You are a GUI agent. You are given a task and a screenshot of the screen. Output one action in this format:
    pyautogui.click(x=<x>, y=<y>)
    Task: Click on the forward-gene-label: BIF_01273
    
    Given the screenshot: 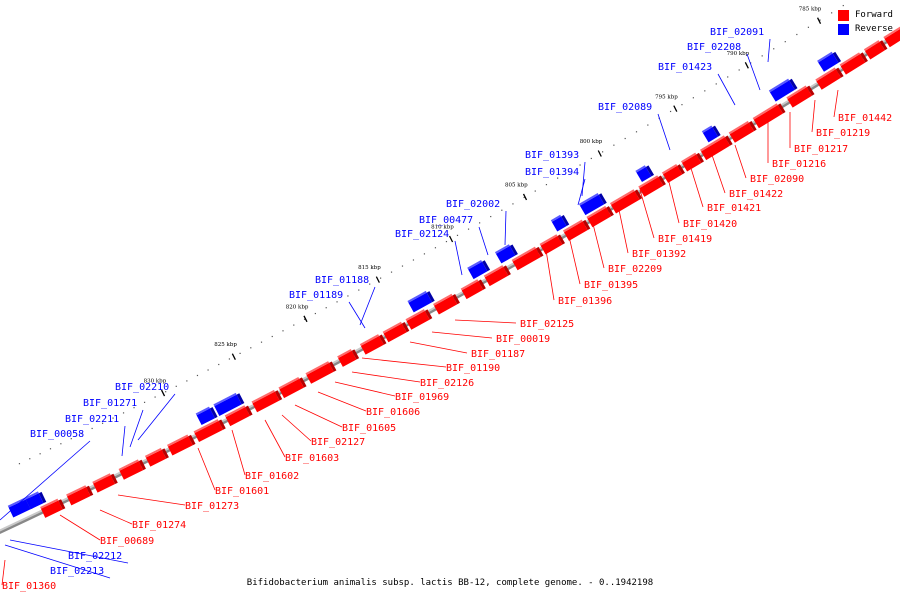 What is the action you would take?
    pyautogui.click(x=212, y=506)
    